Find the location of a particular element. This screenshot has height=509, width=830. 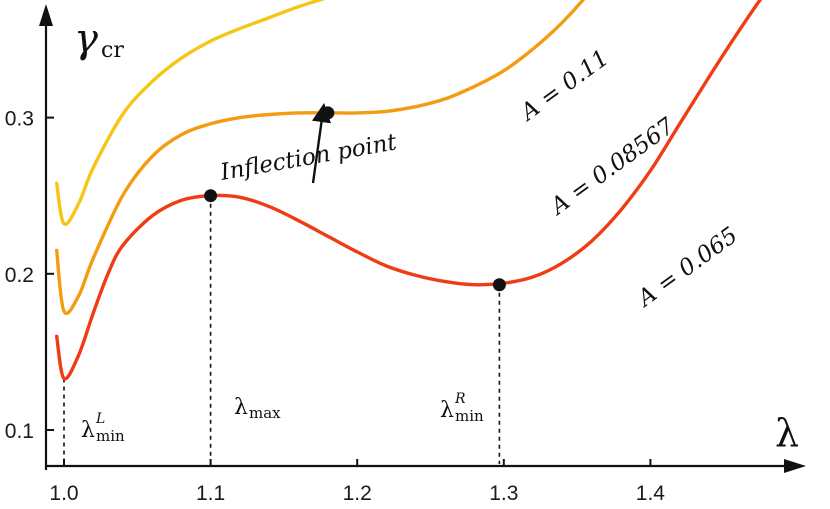

y-axis-label: γ is located at coordinates (86, 39).